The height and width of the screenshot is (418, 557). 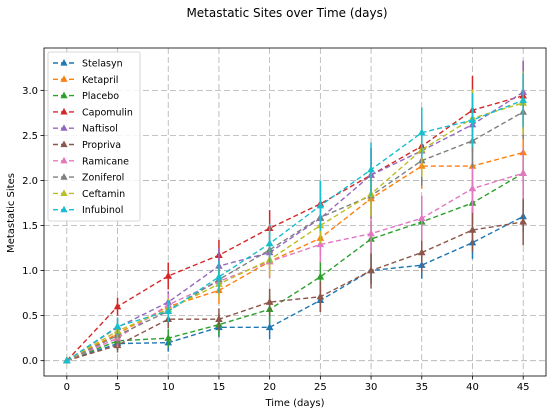 I want to click on legend-item: Infubinol, so click(x=88, y=210).